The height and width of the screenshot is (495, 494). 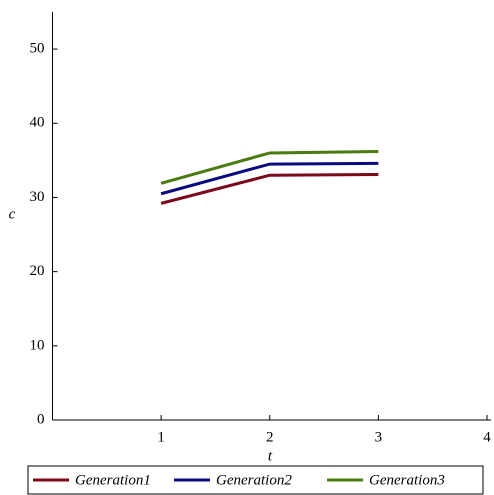 What do you see at coordinates (12, 214) in the screenshot?
I see `y-axis-label: c` at bounding box center [12, 214].